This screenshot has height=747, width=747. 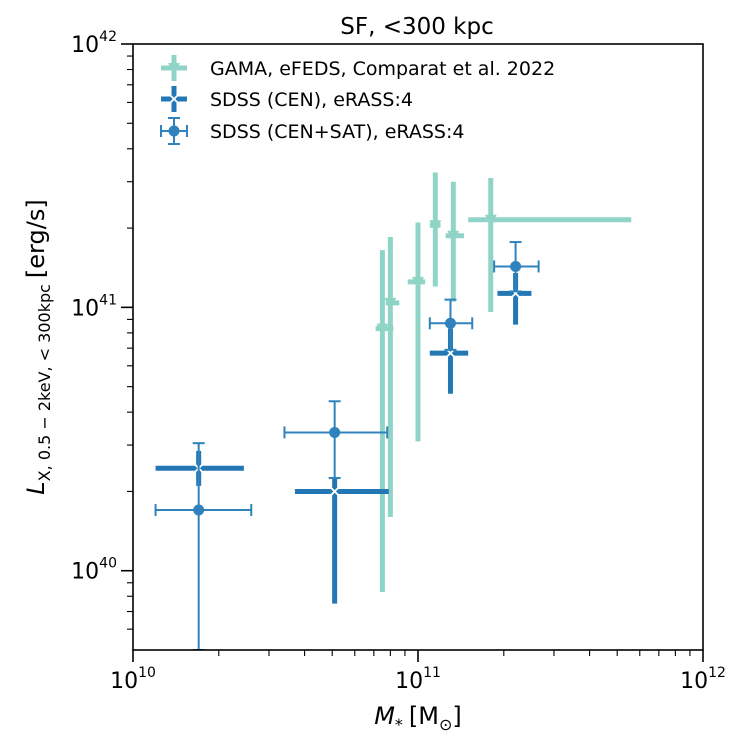 What do you see at coordinates (717, 673) in the screenshot?
I see `x-tick-exponent: 12` at bounding box center [717, 673].